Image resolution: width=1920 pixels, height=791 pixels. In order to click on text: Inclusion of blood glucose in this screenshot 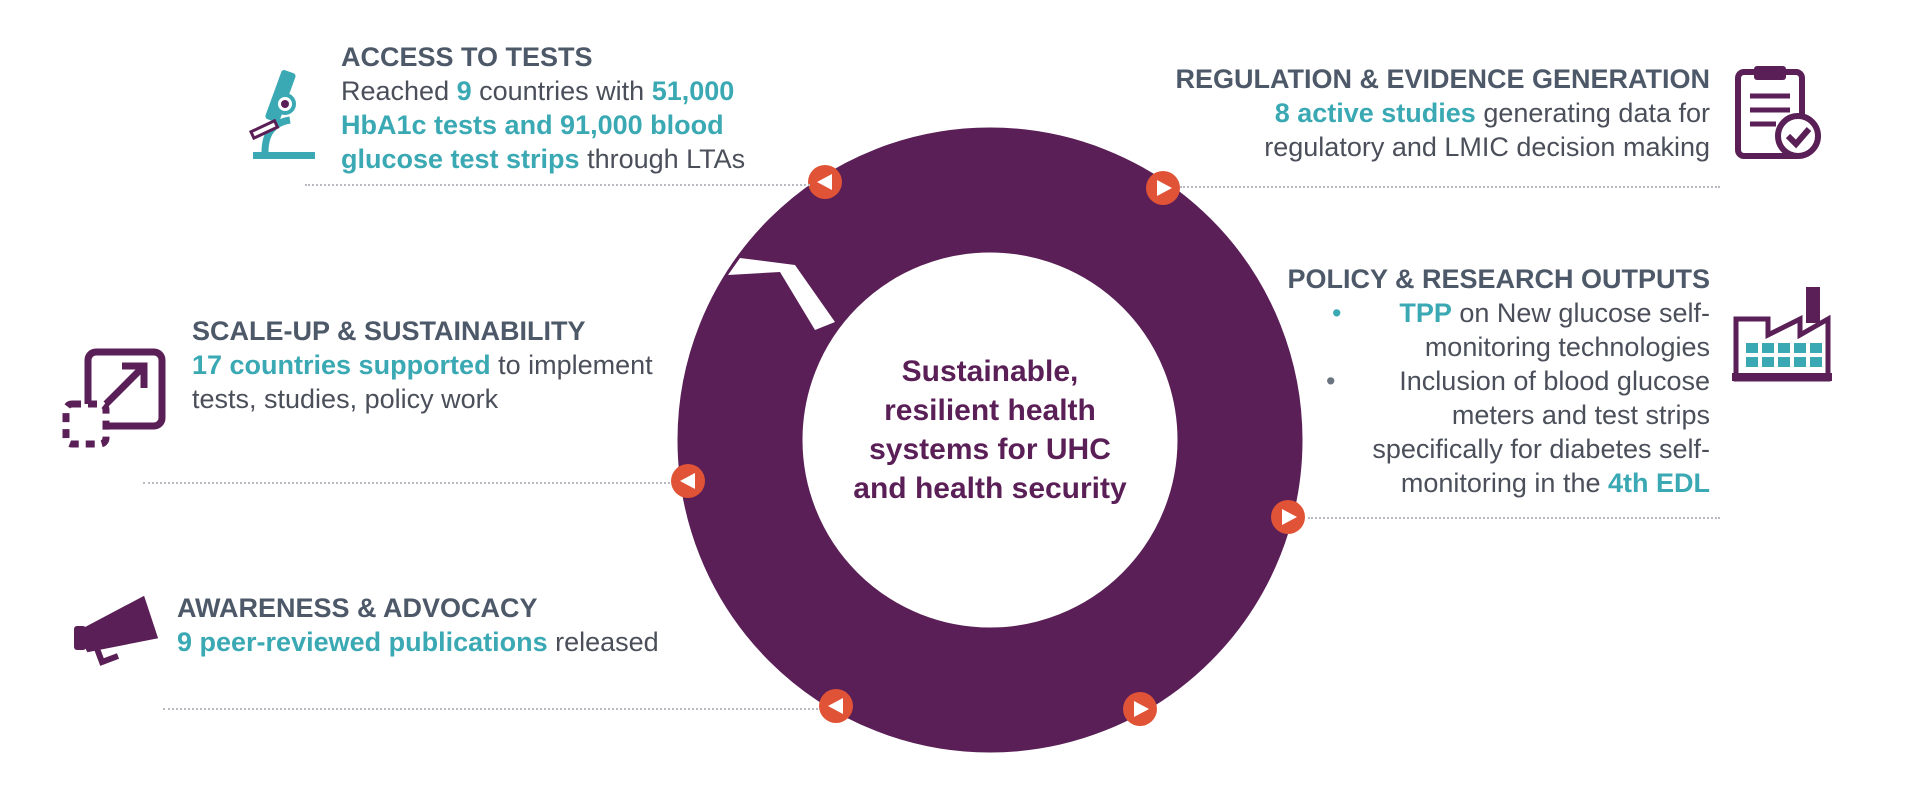, I will do `click(1554, 381)`.